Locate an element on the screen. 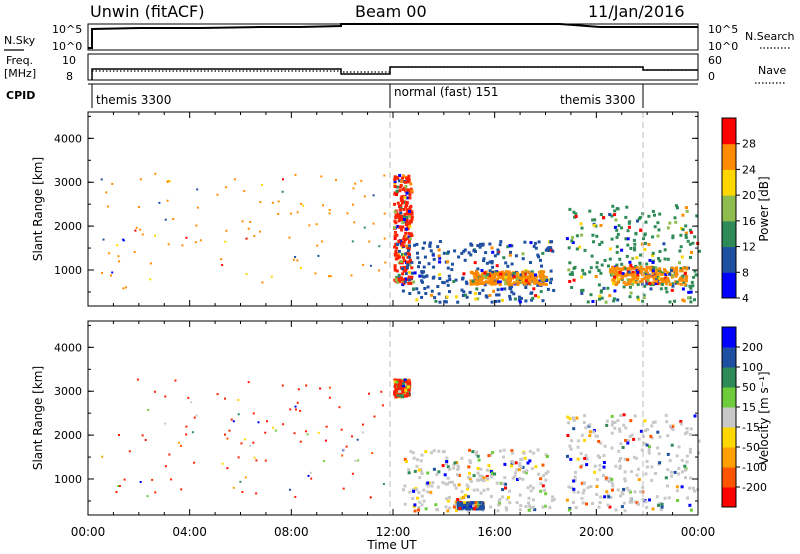 The image size is (800, 554). cpid-segment-3: themis 3300 is located at coordinates (597, 100).